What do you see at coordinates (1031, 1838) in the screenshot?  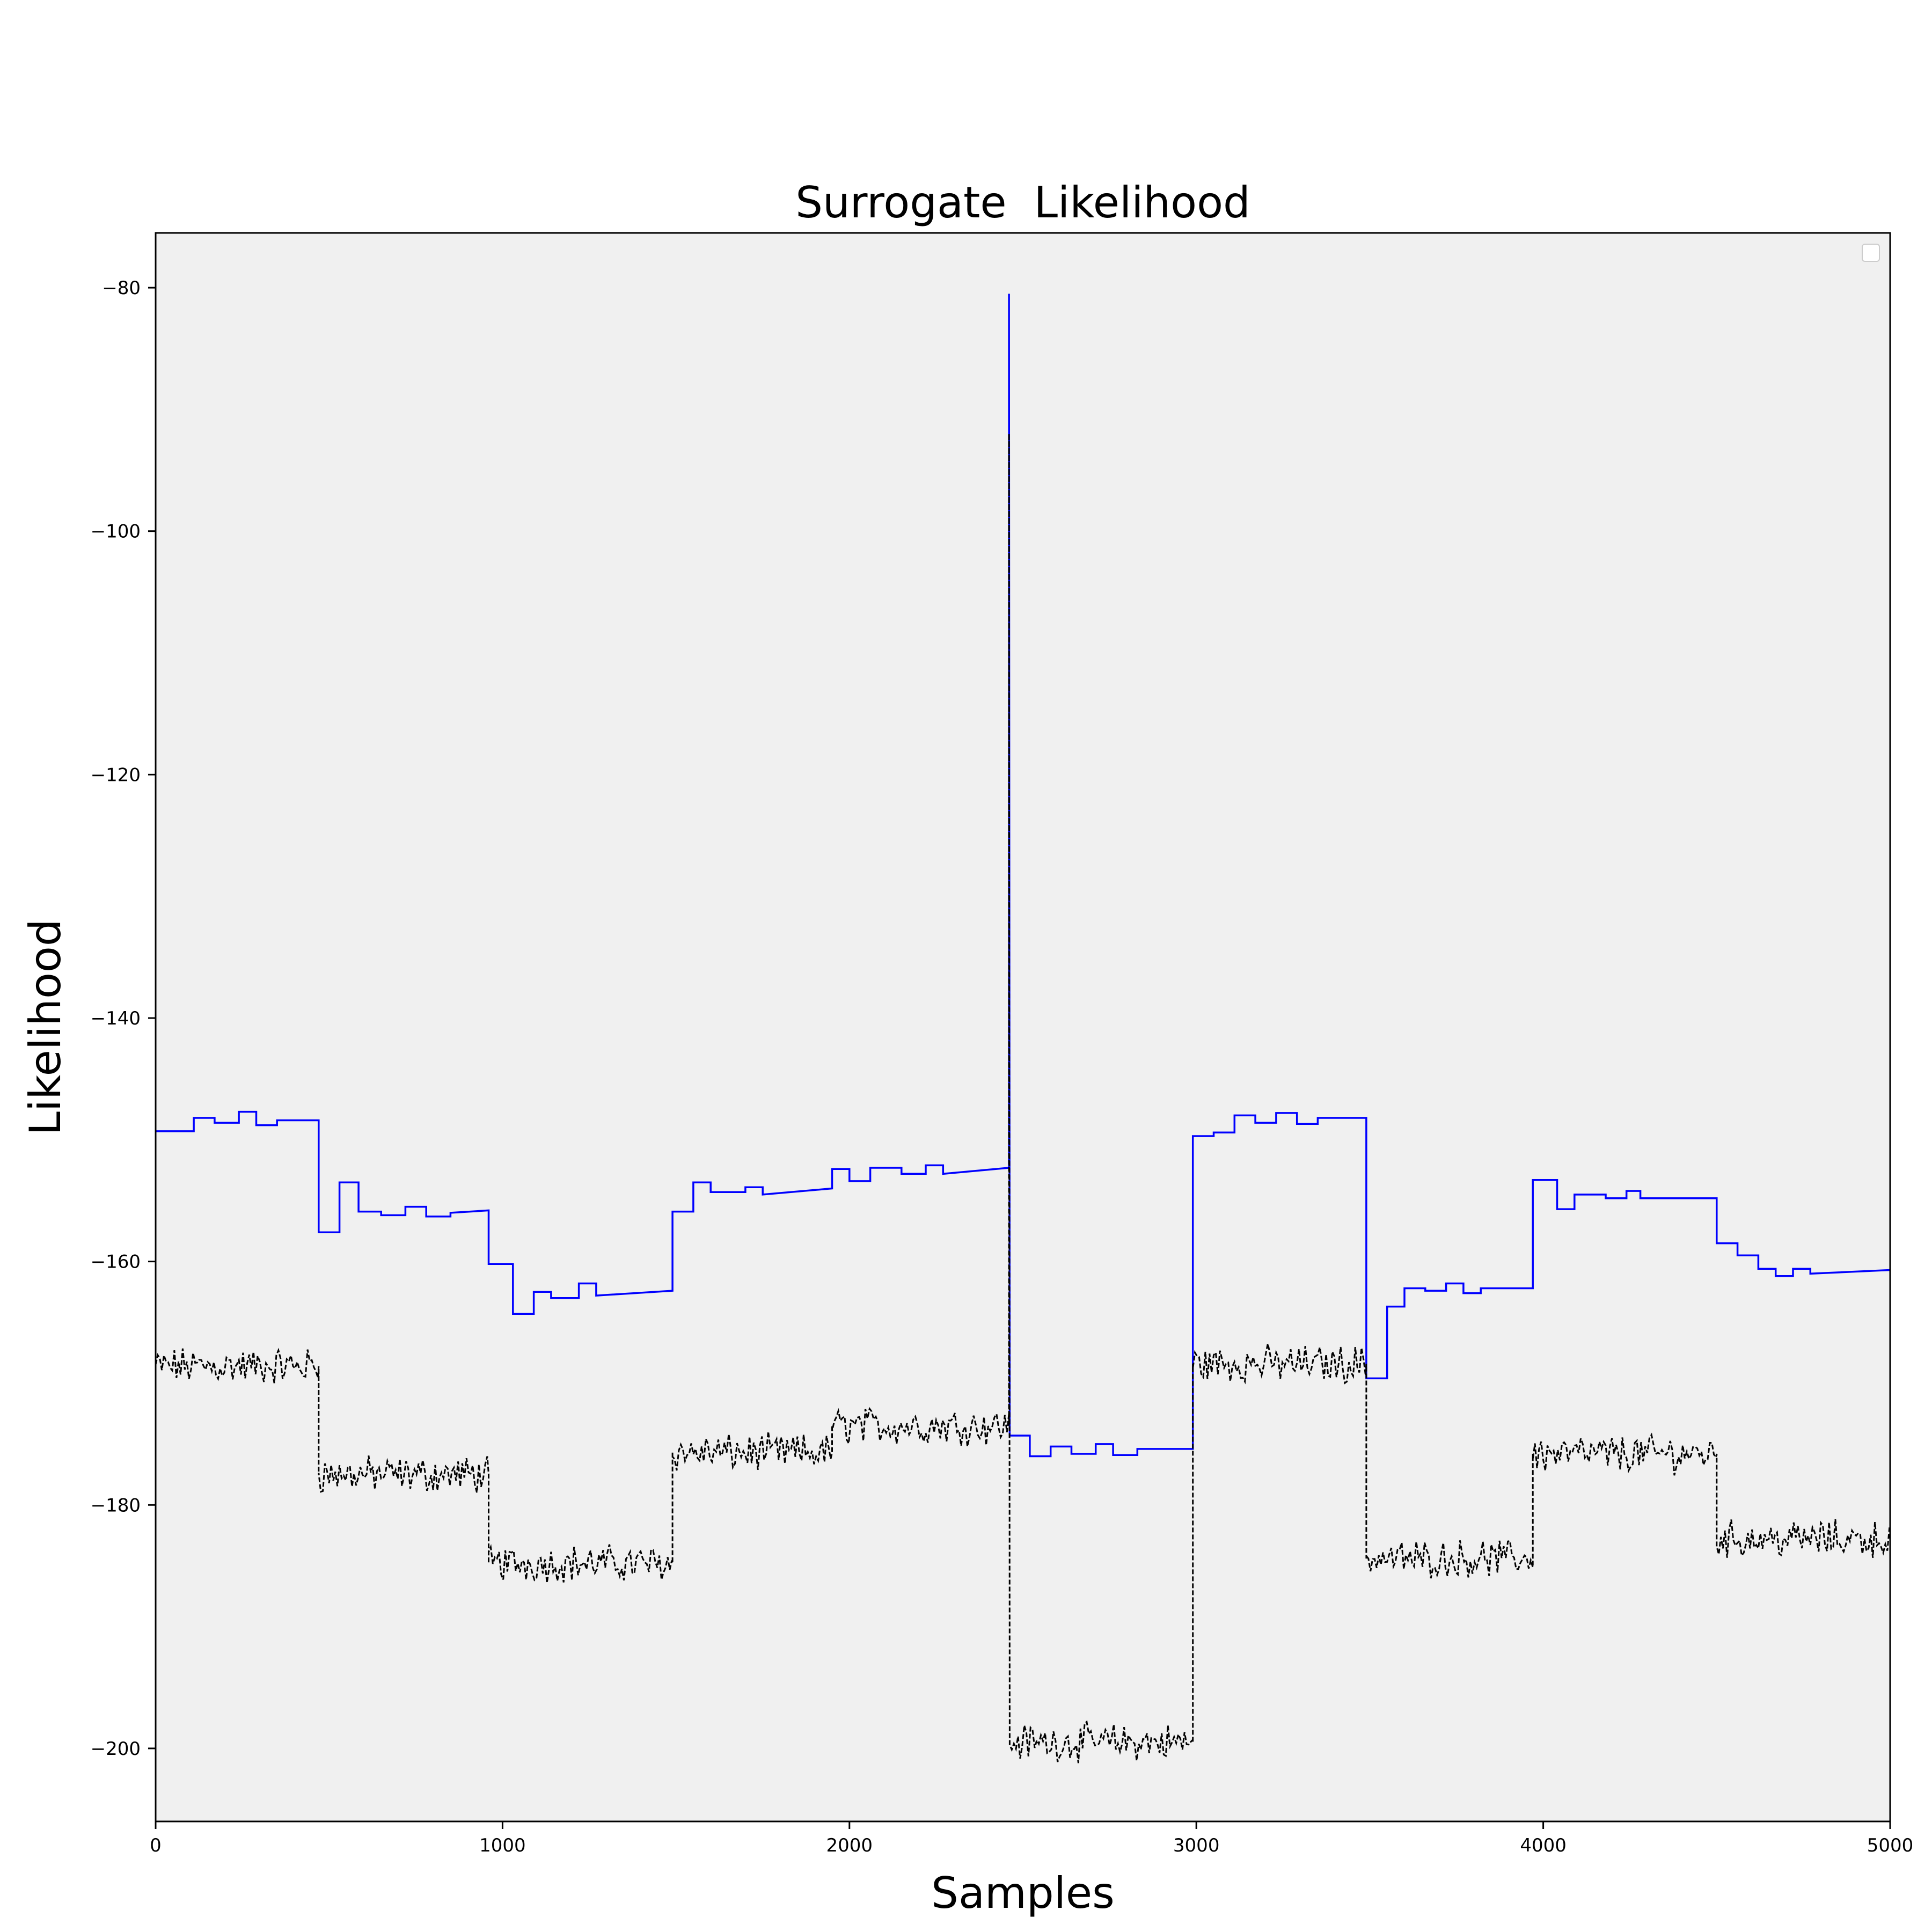 I see `x-axis: 0 1000 2000 3000 4000 5000` at bounding box center [1031, 1838].